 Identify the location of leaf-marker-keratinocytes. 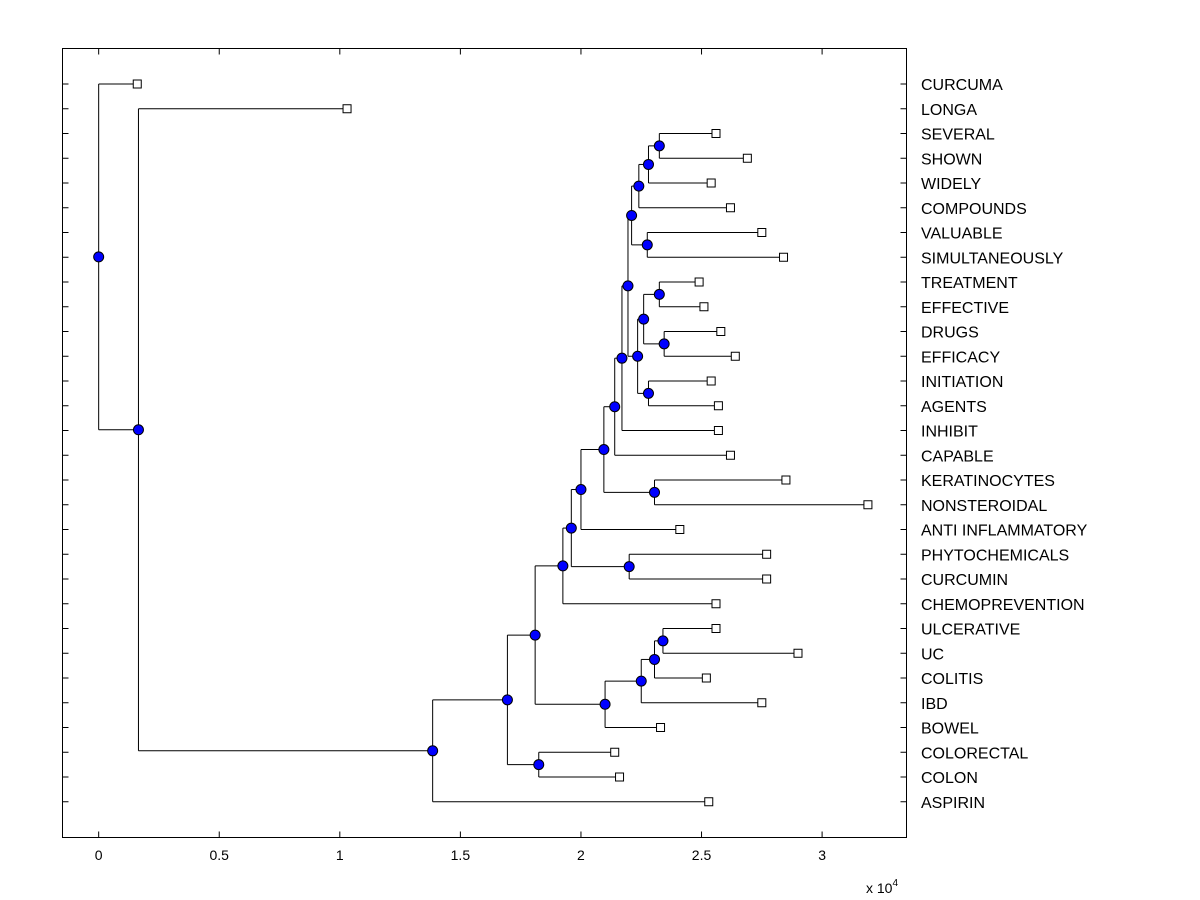
(786, 480).